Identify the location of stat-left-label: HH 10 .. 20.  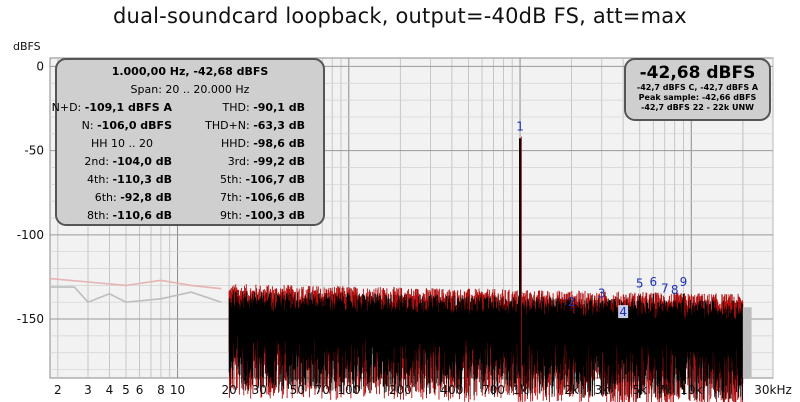
(122, 143).